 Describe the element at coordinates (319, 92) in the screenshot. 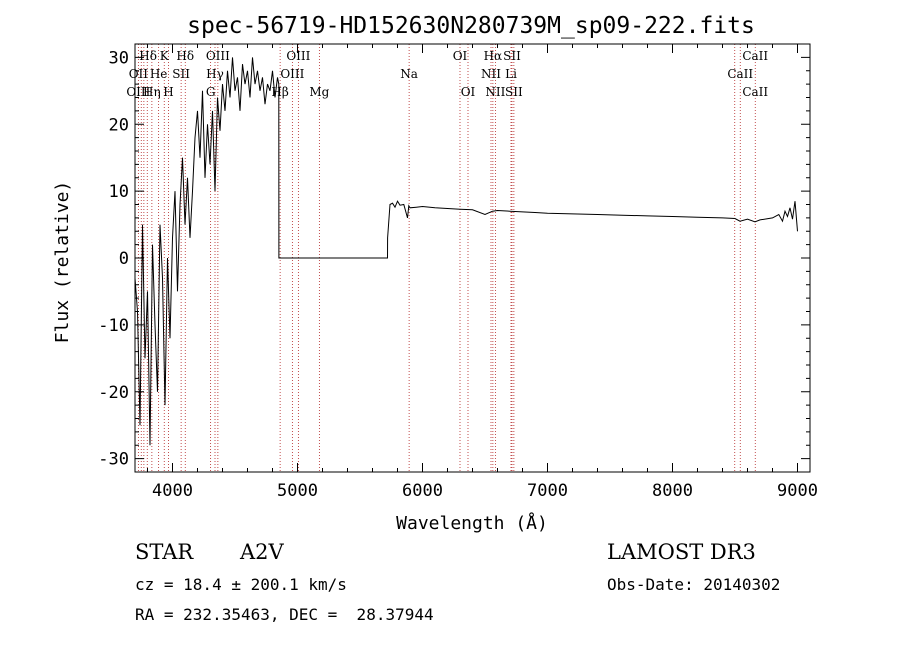

I see `spectral-line-label: Mg` at that location.